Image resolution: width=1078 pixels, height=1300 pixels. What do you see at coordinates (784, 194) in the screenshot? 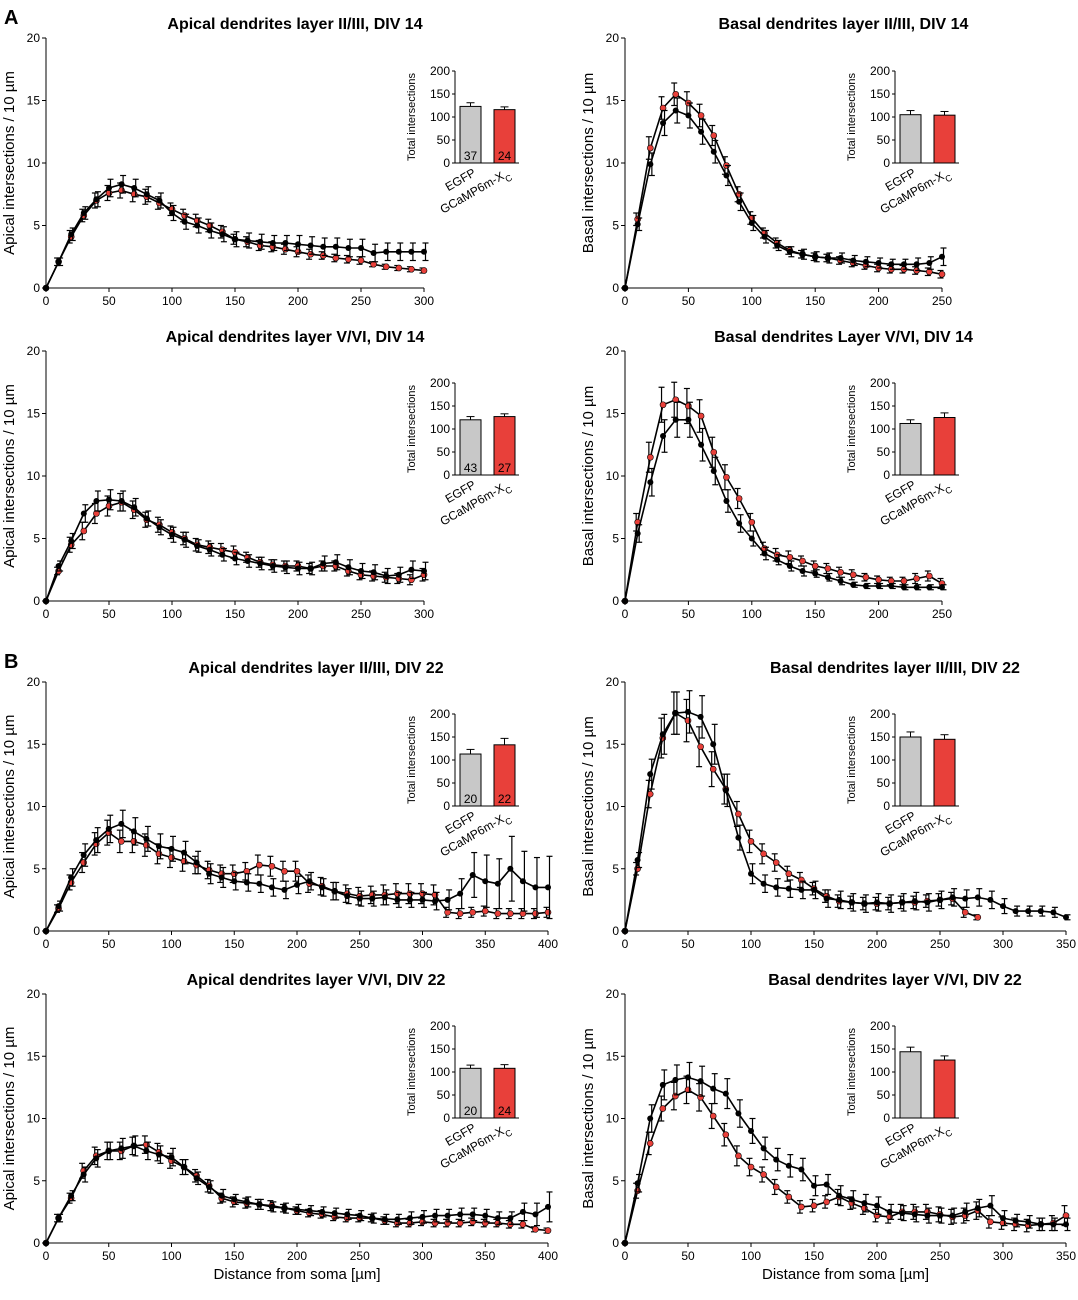
I see `series-egfp` at bounding box center [784, 194].